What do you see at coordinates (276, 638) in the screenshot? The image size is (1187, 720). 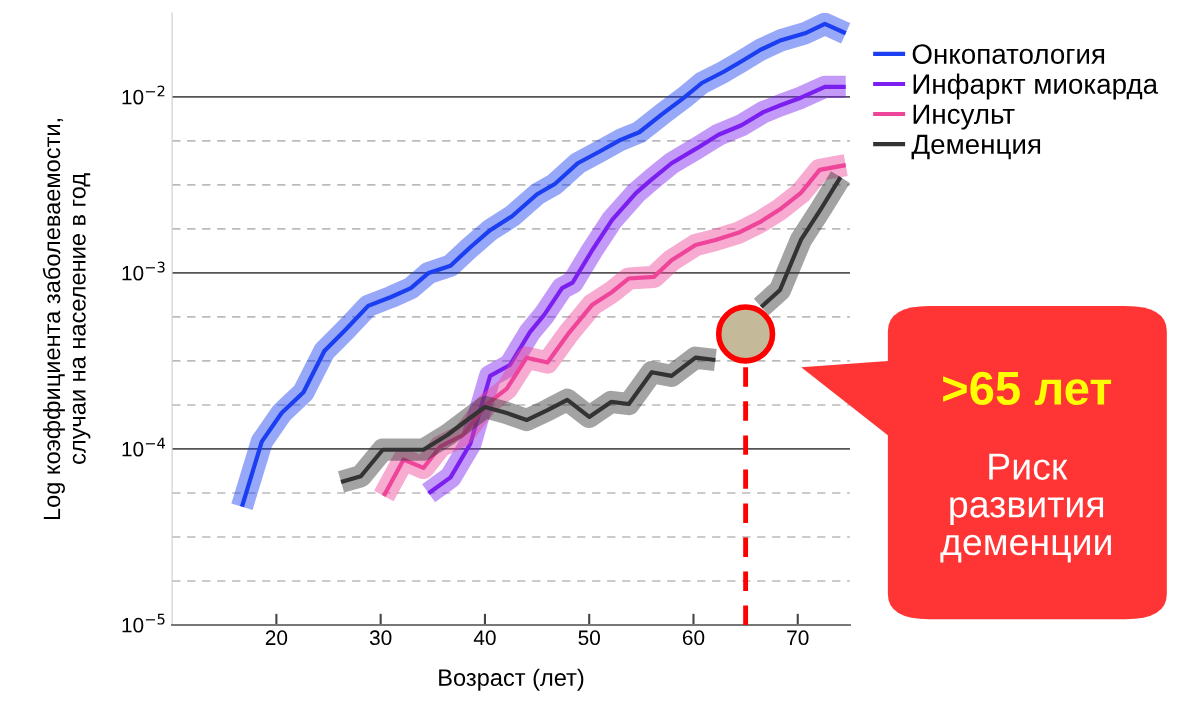 I see `x-tick-label: 20` at bounding box center [276, 638].